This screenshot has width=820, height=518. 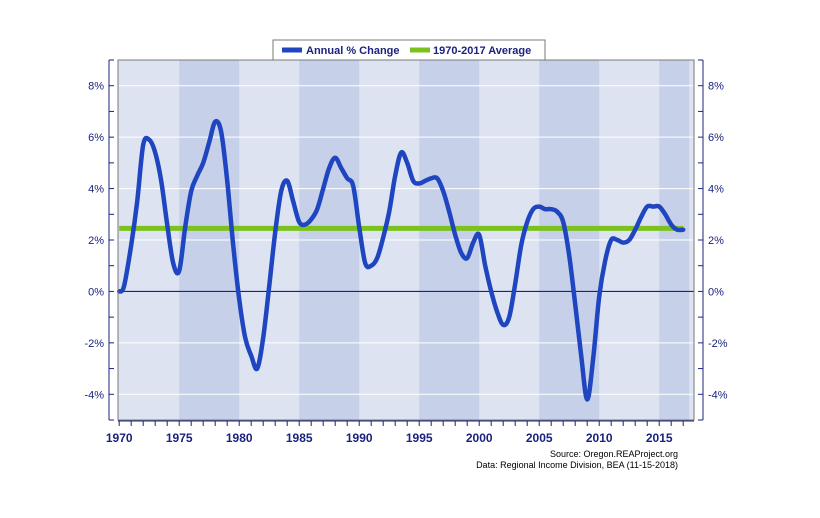 What do you see at coordinates (96, 292) in the screenshot?
I see `y-tick-label-left: 0%` at bounding box center [96, 292].